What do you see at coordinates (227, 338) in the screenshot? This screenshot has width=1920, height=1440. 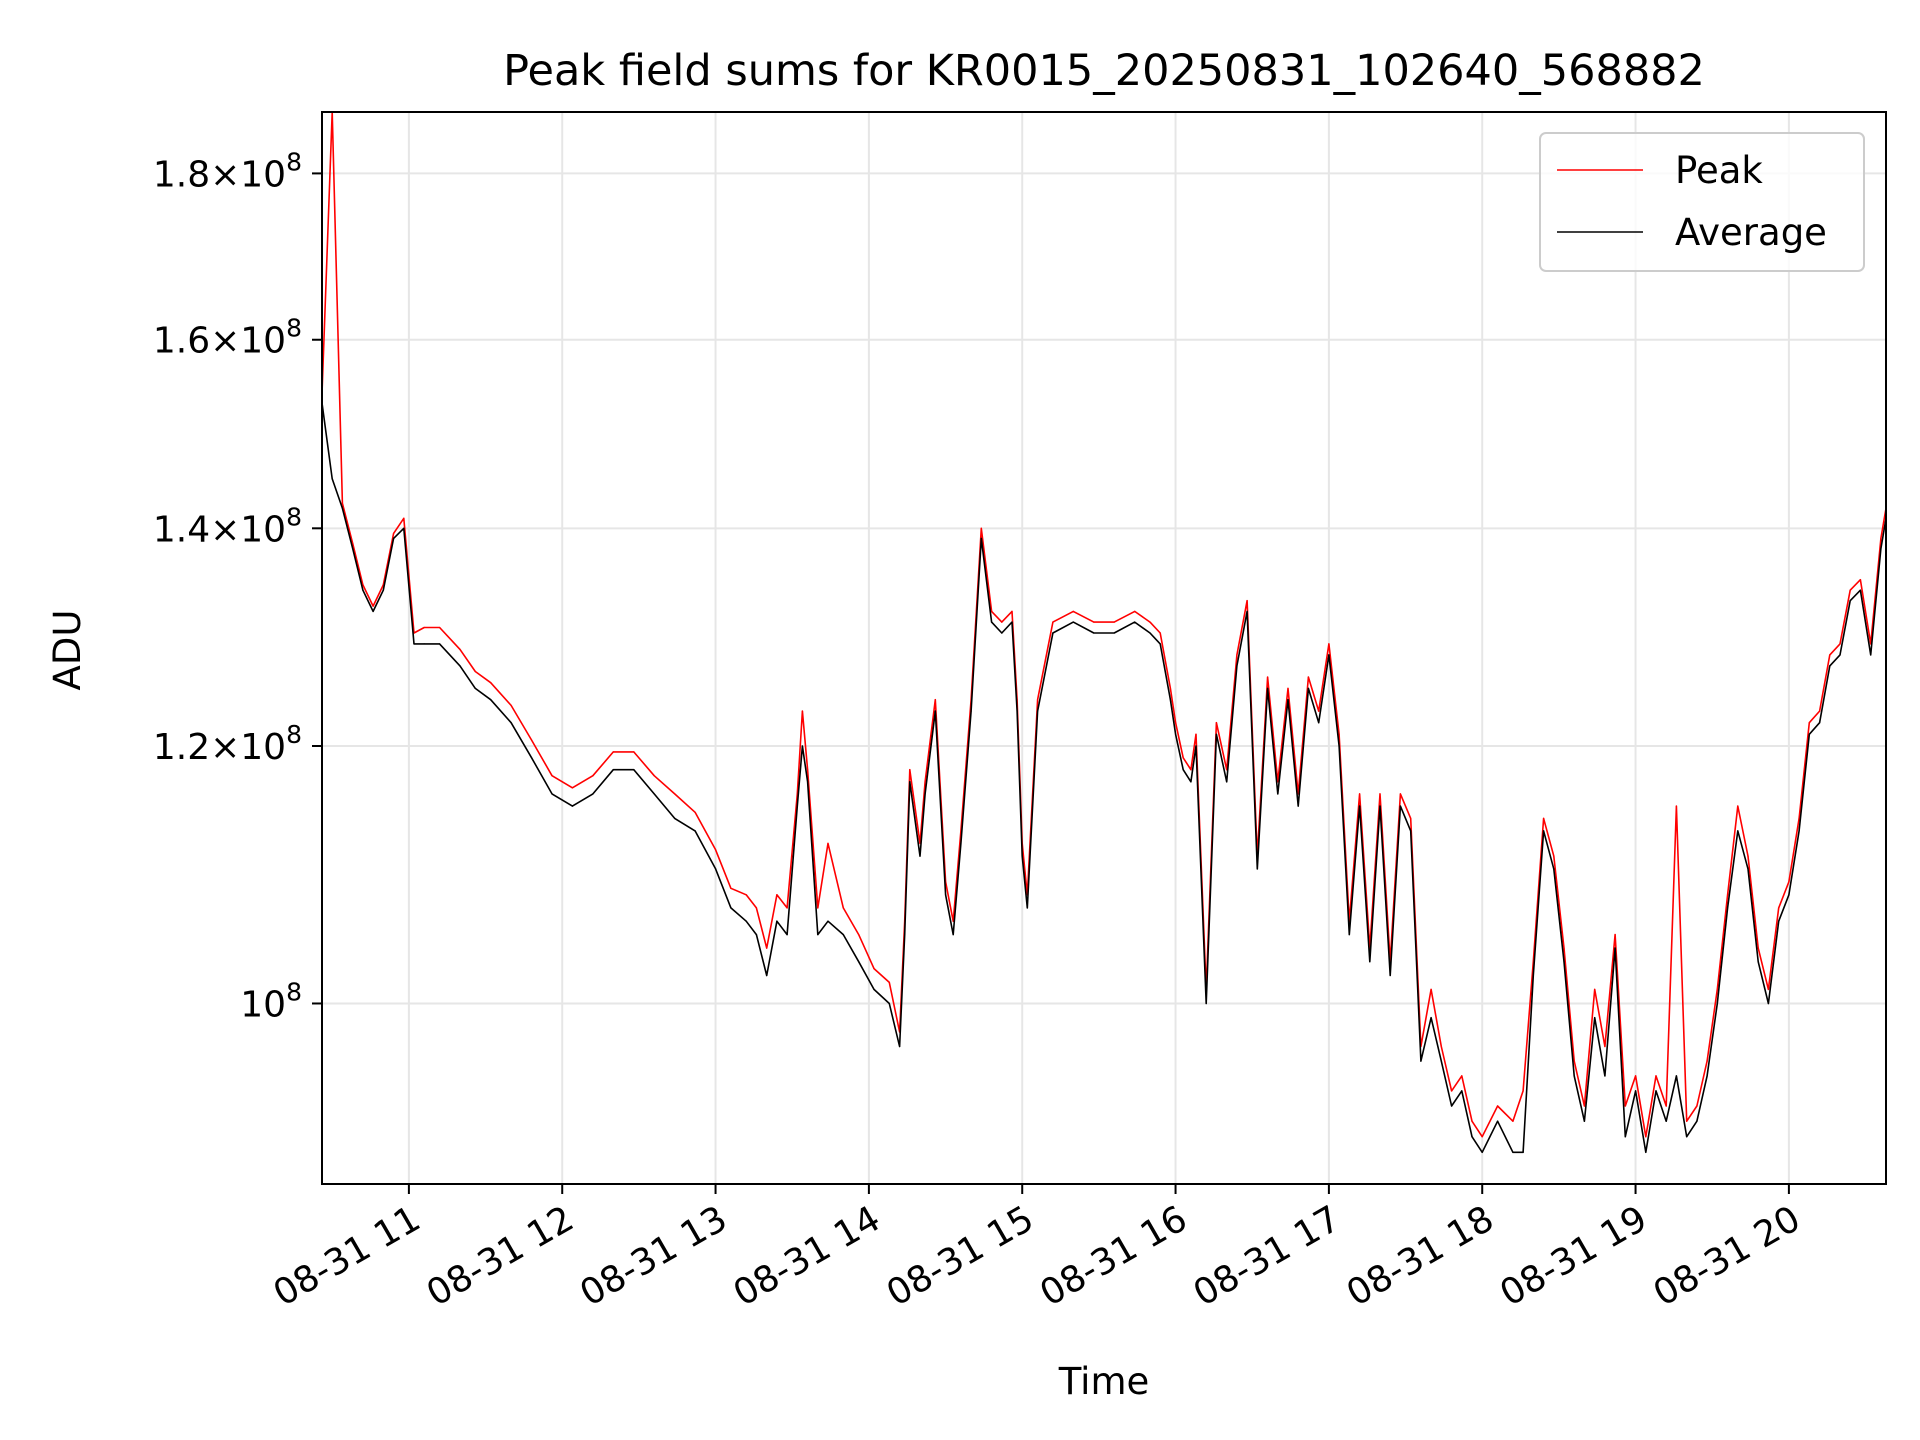 I see `y-tick-label: 1.6×108` at bounding box center [227, 338].